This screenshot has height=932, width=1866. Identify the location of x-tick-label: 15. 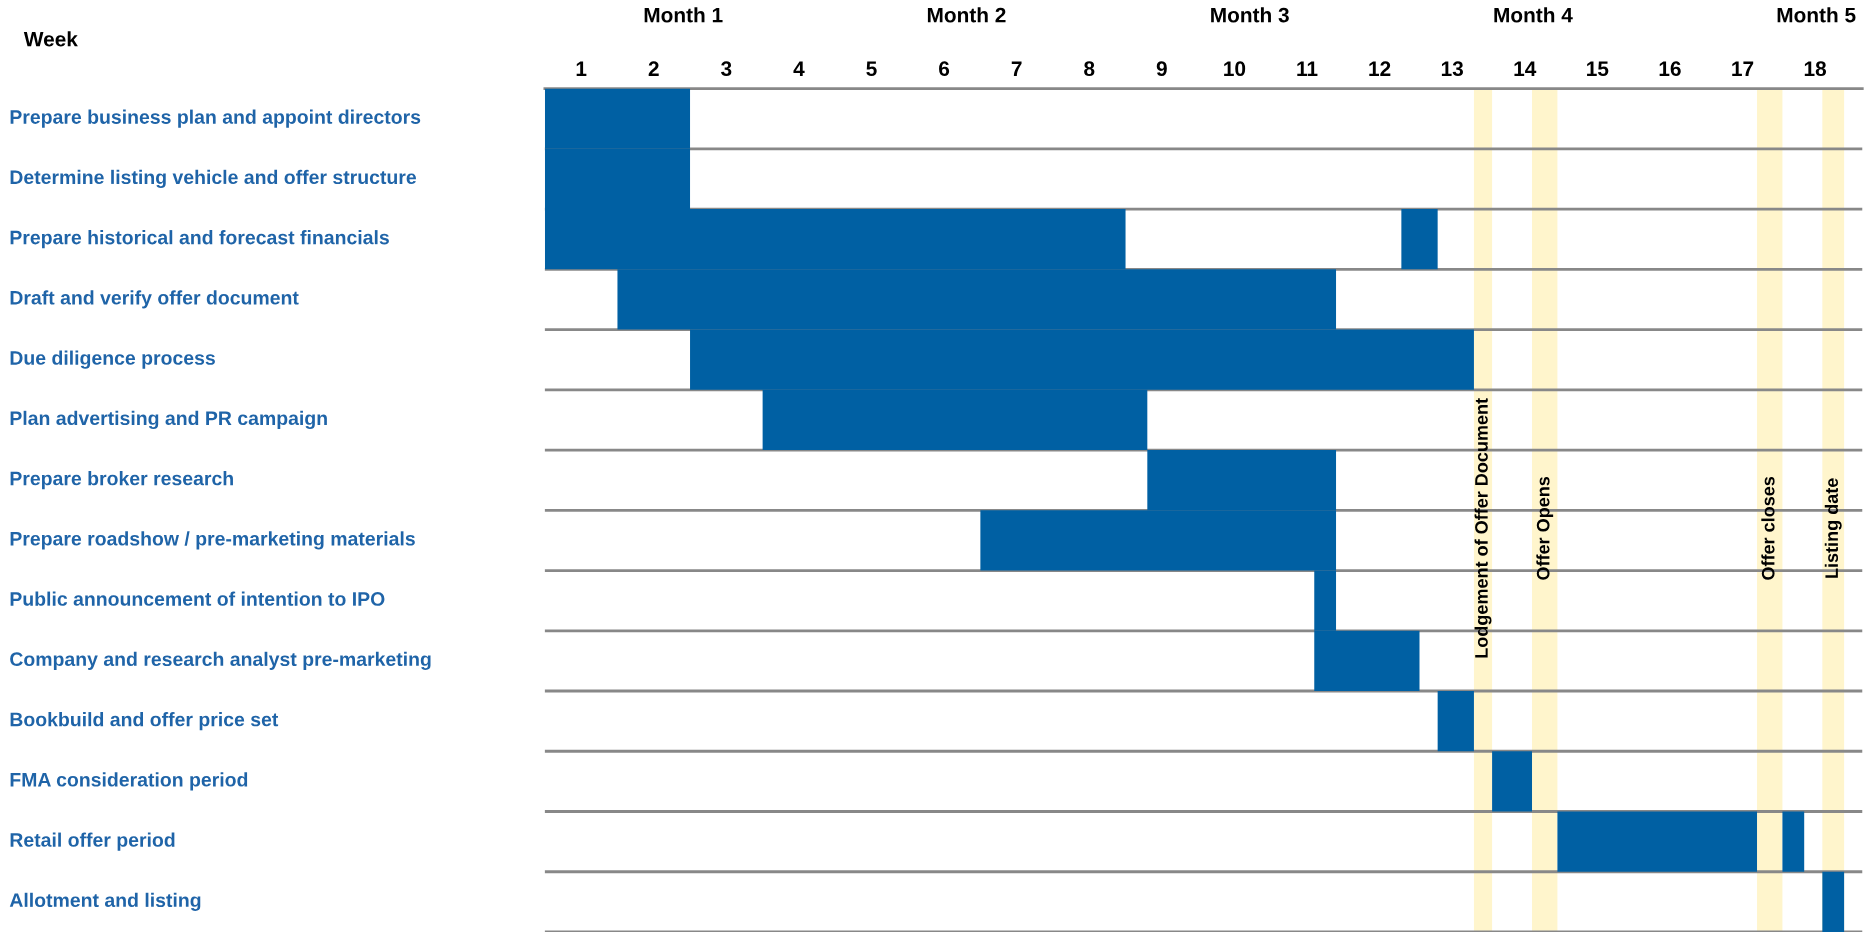
(1598, 69).